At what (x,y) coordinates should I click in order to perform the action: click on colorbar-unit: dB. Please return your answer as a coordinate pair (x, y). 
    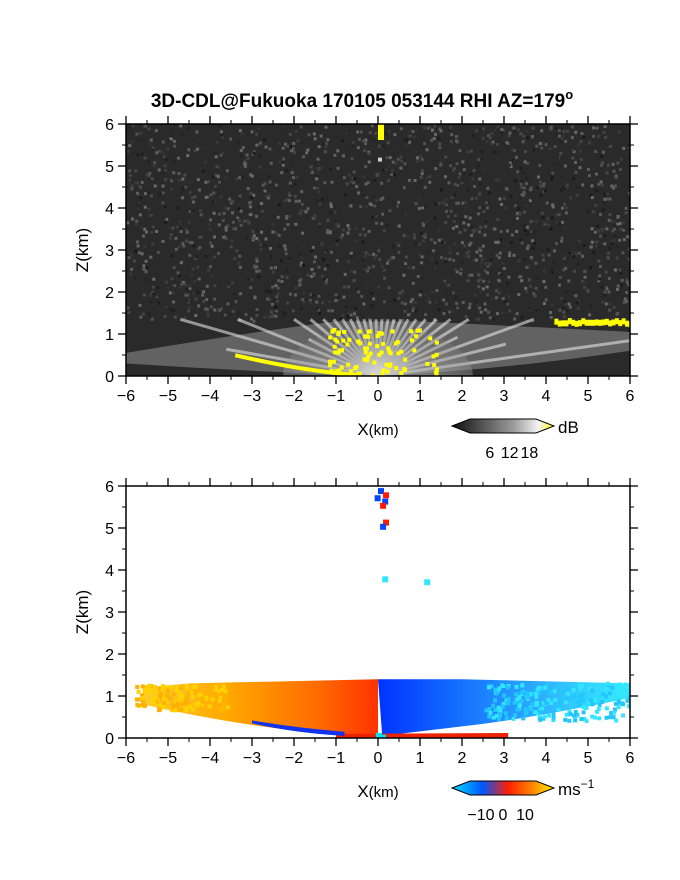
    Looking at the image, I should click on (568, 427).